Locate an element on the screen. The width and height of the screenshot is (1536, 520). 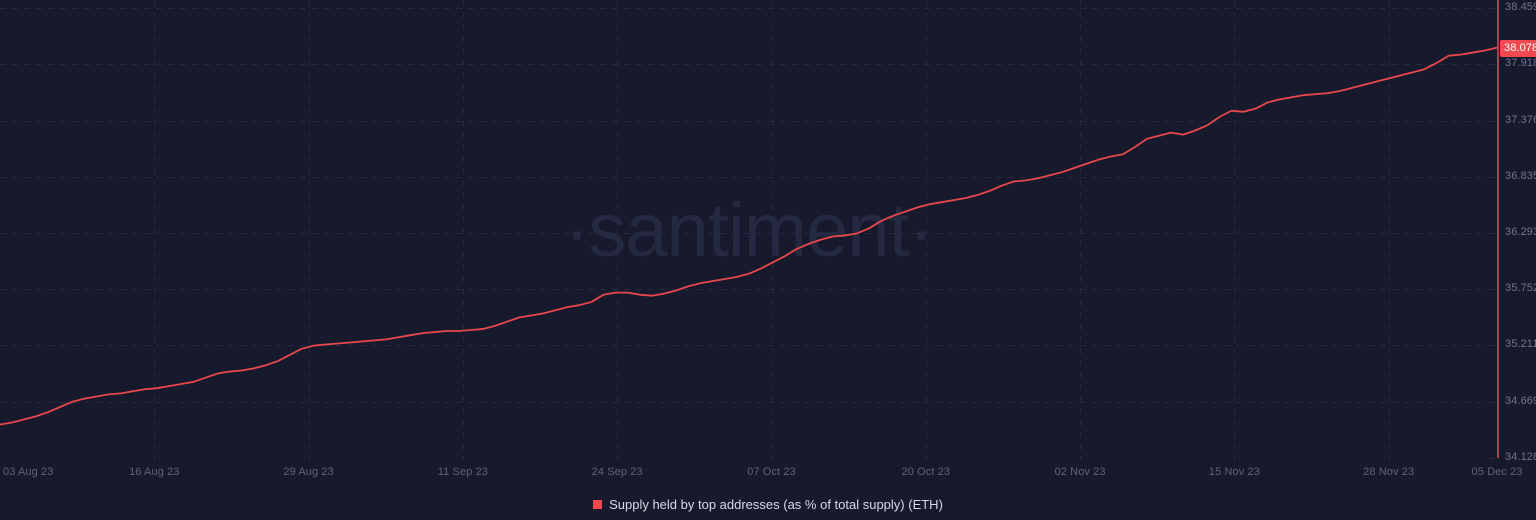
x-axis-tick-label: 11 Sep 23 is located at coordinates (463, 472).